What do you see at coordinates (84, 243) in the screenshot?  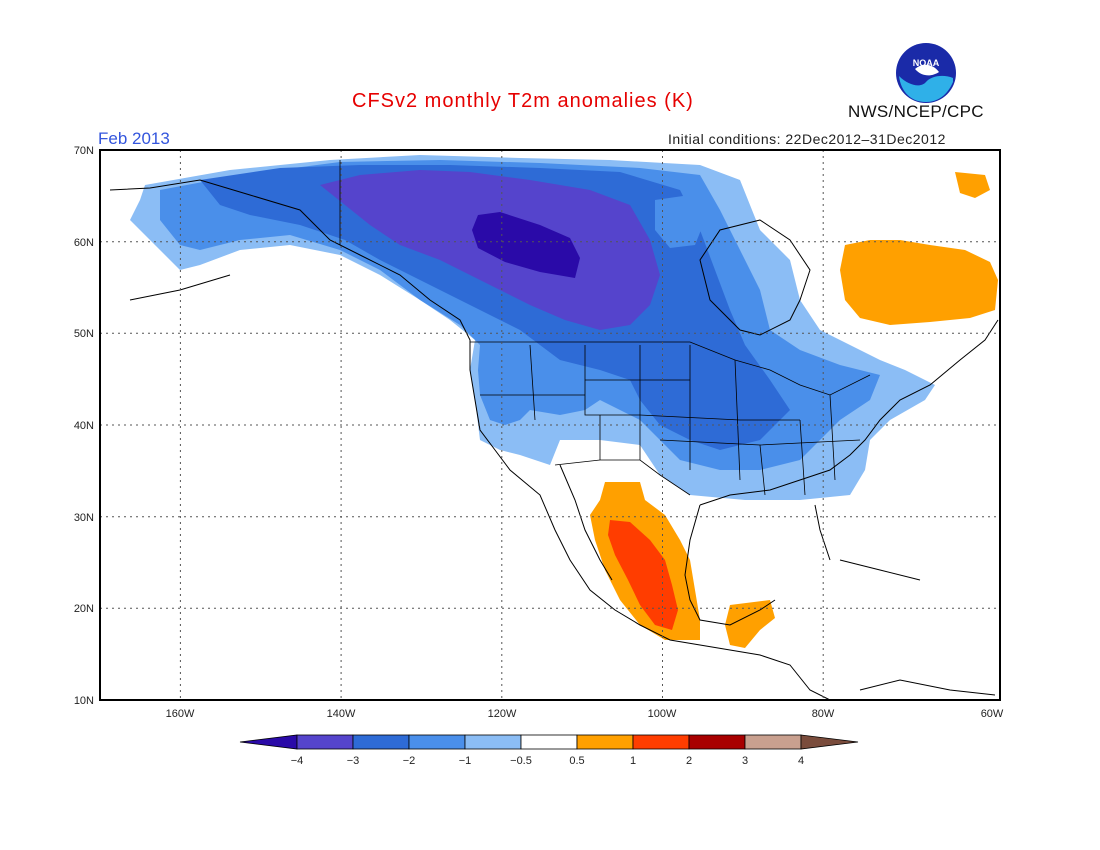 I see `lat-label: 60N` at bounding box center [84, 243].